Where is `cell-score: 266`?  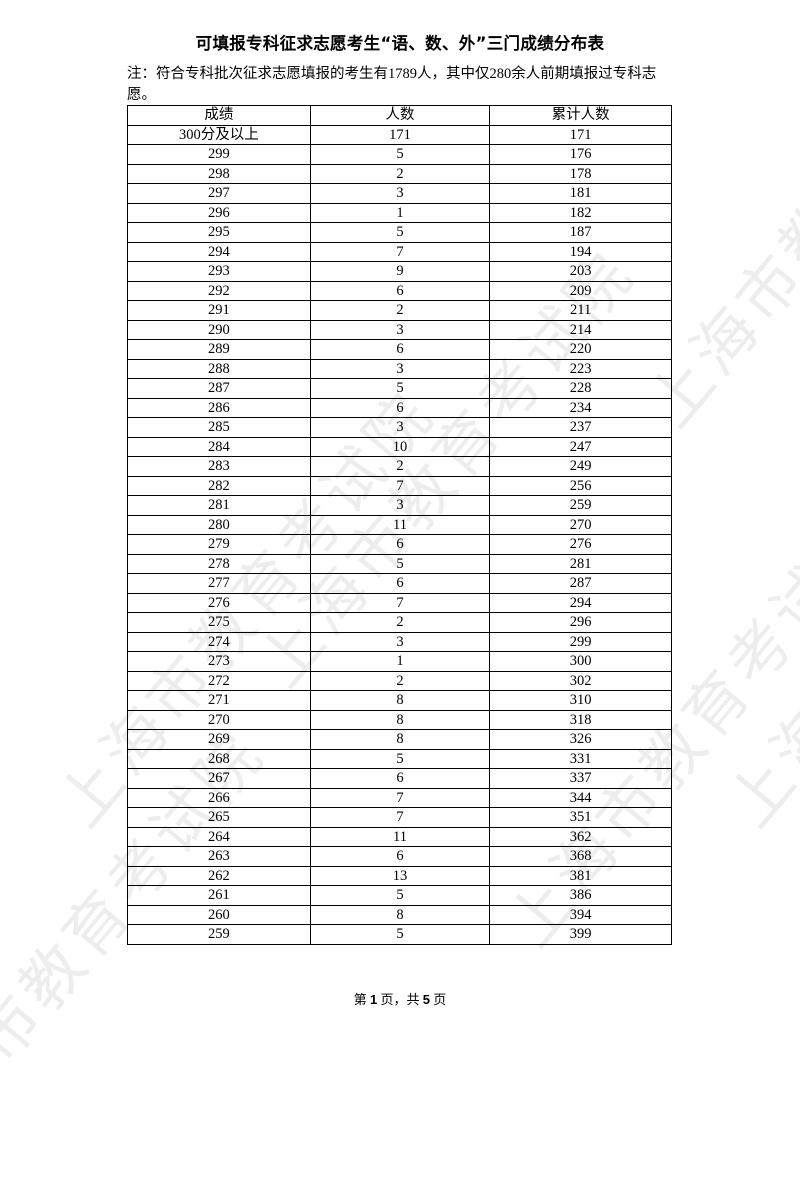 cell-score: 266 is located at coordinates (219, 797).